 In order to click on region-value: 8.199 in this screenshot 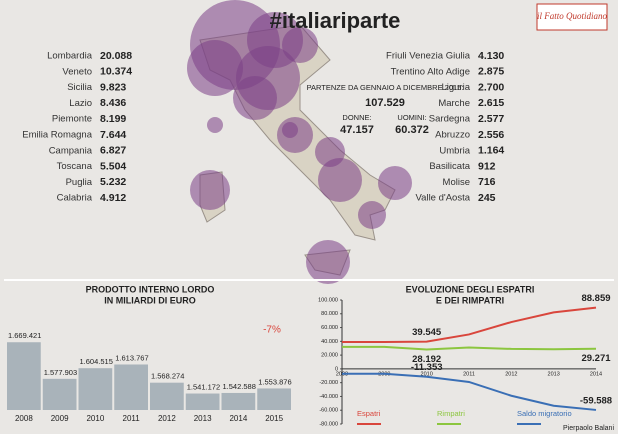, I will do `click(113, 119)`.